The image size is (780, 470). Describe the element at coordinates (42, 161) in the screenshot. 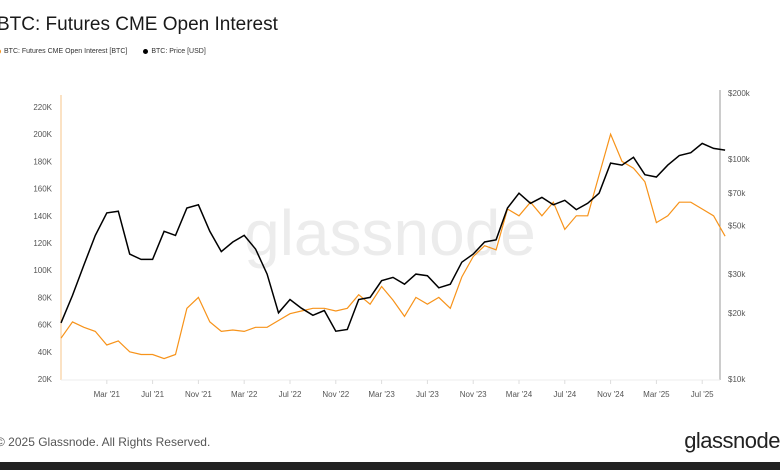

I see `y-left-tick: 180K` at that location.